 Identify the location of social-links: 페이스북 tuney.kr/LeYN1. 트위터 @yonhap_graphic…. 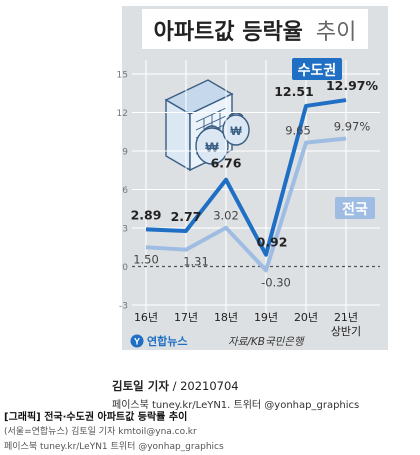
(236, 405).